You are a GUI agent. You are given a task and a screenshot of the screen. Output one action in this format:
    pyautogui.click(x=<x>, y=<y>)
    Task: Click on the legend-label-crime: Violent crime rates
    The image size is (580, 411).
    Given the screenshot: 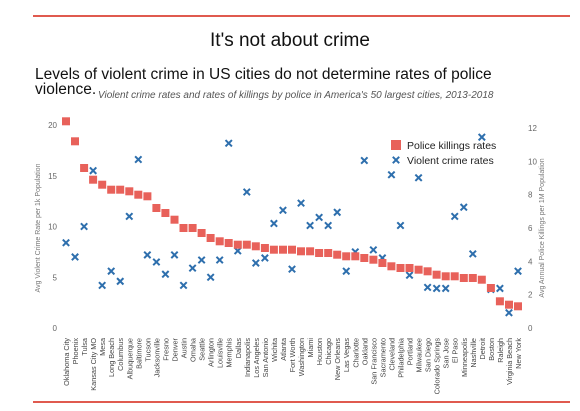 What is the action you would take?
    pyautogui.click(x=450, y=161)
    